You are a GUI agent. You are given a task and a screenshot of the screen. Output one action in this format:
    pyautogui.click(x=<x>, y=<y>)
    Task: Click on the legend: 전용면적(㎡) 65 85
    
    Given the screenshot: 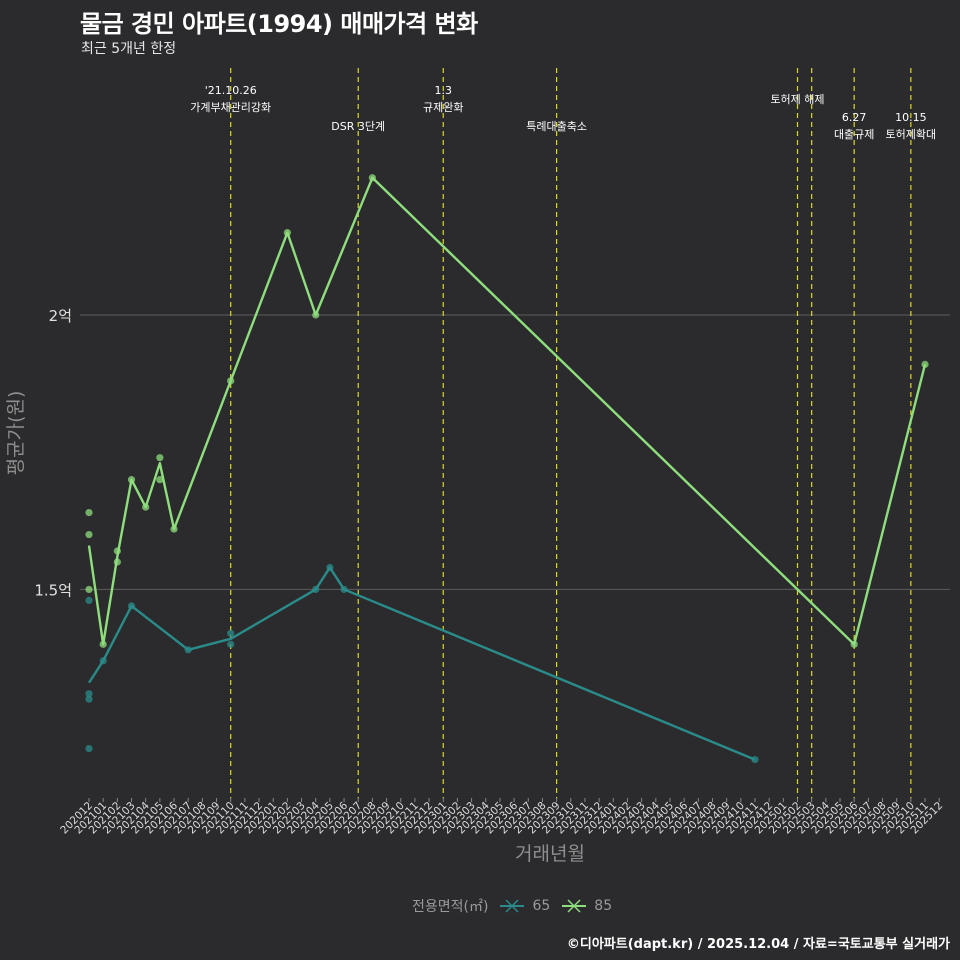 What is the action you would take?
    pyautogui.click(x=512, y=906)
    